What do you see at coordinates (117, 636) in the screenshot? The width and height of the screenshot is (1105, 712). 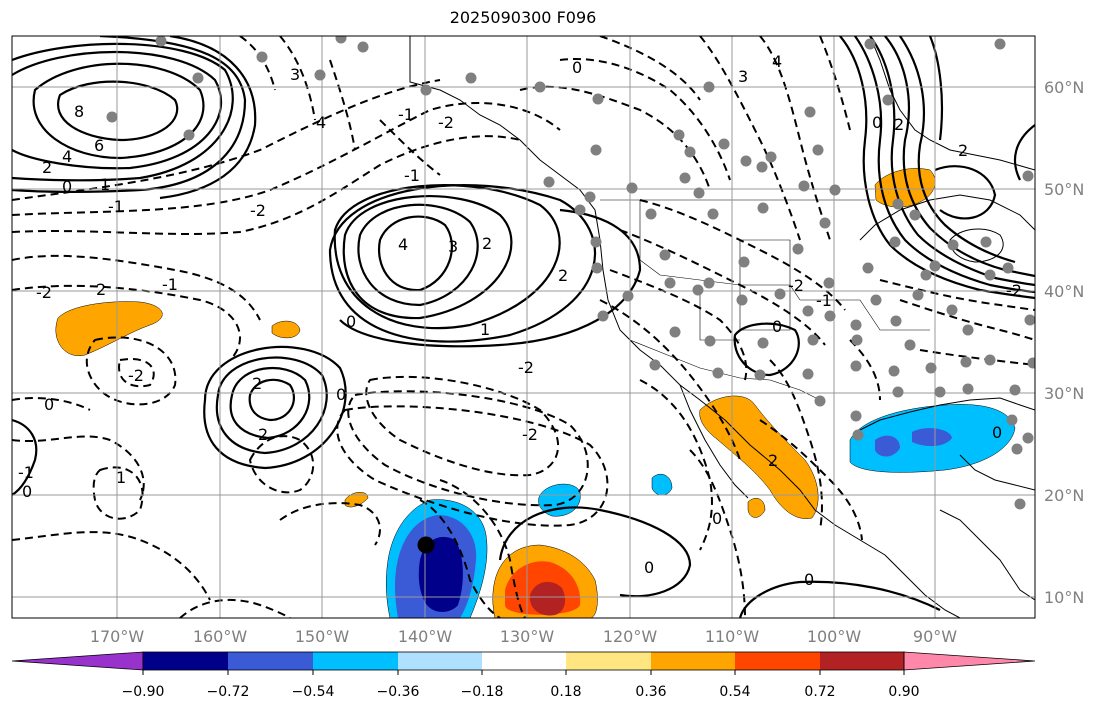 I see `lon-label: 170°W` at bounding box center [117, 636].